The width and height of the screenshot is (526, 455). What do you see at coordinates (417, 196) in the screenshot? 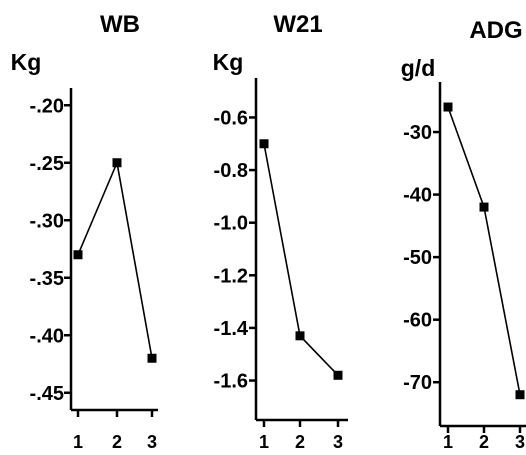
I see `y-tick-label: -40` at bounding box center [417, 196].